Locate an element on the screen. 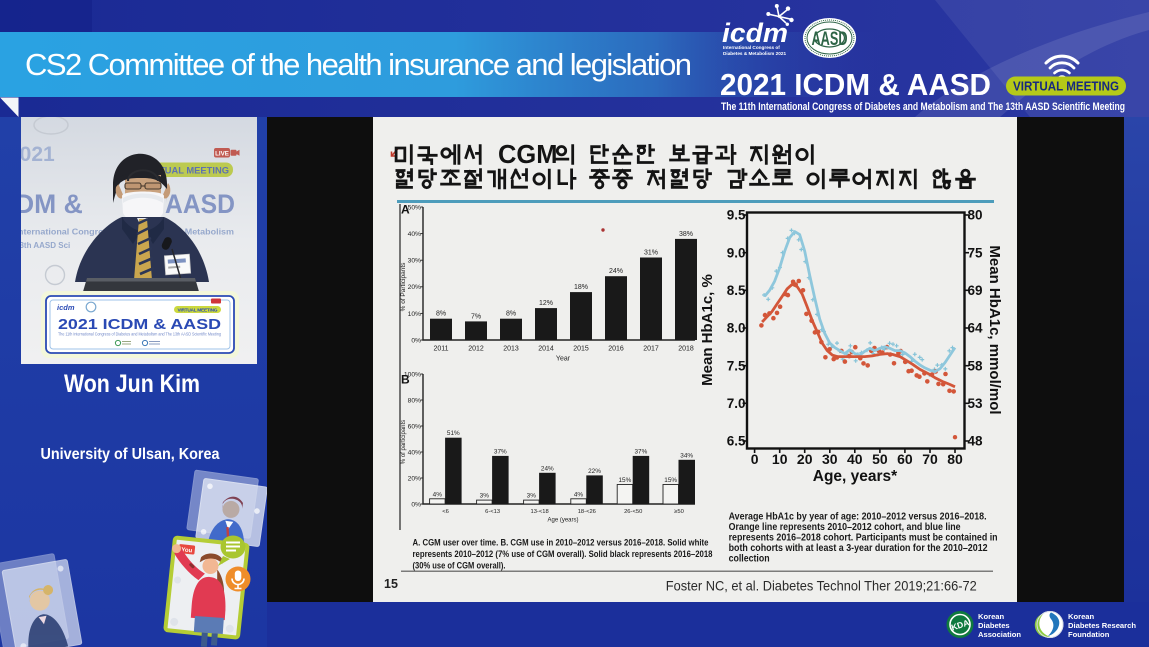 The width and height of the screenshot is (1149, 647). svg-text: 38% is located at coordinates (686, 234).